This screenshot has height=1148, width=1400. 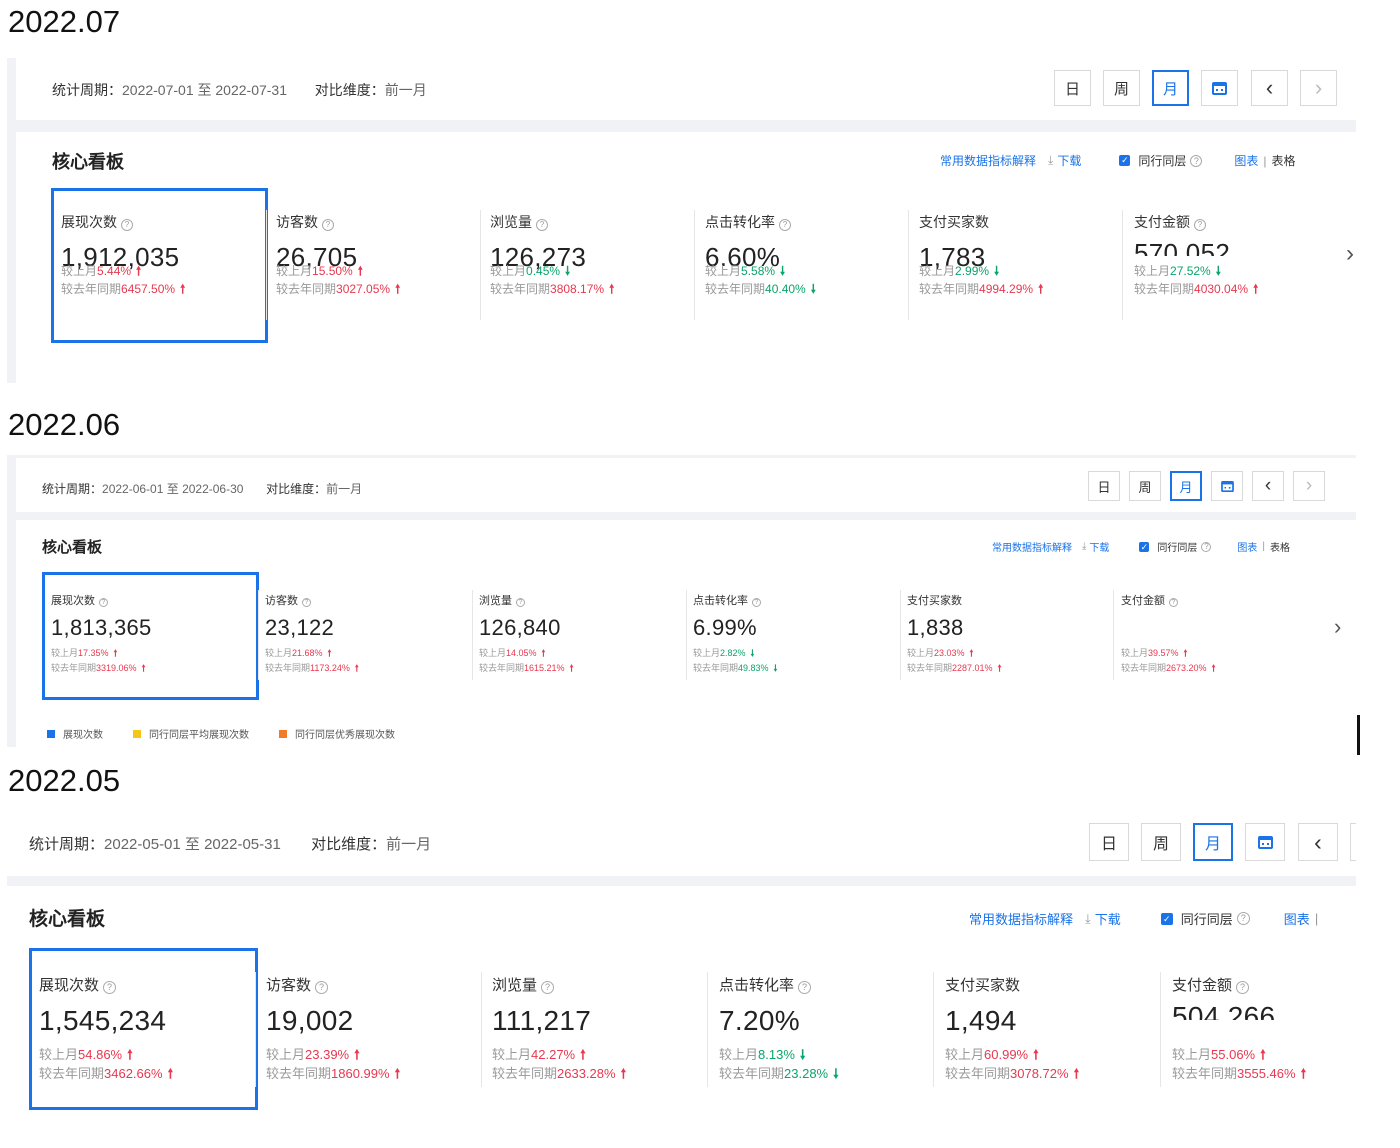 What do you see at coordinates (106, 1073) in the screenshot?
I see `yoy-compare: 较去年同期3462.66% 🠕` at bounding box center [106, 1073].